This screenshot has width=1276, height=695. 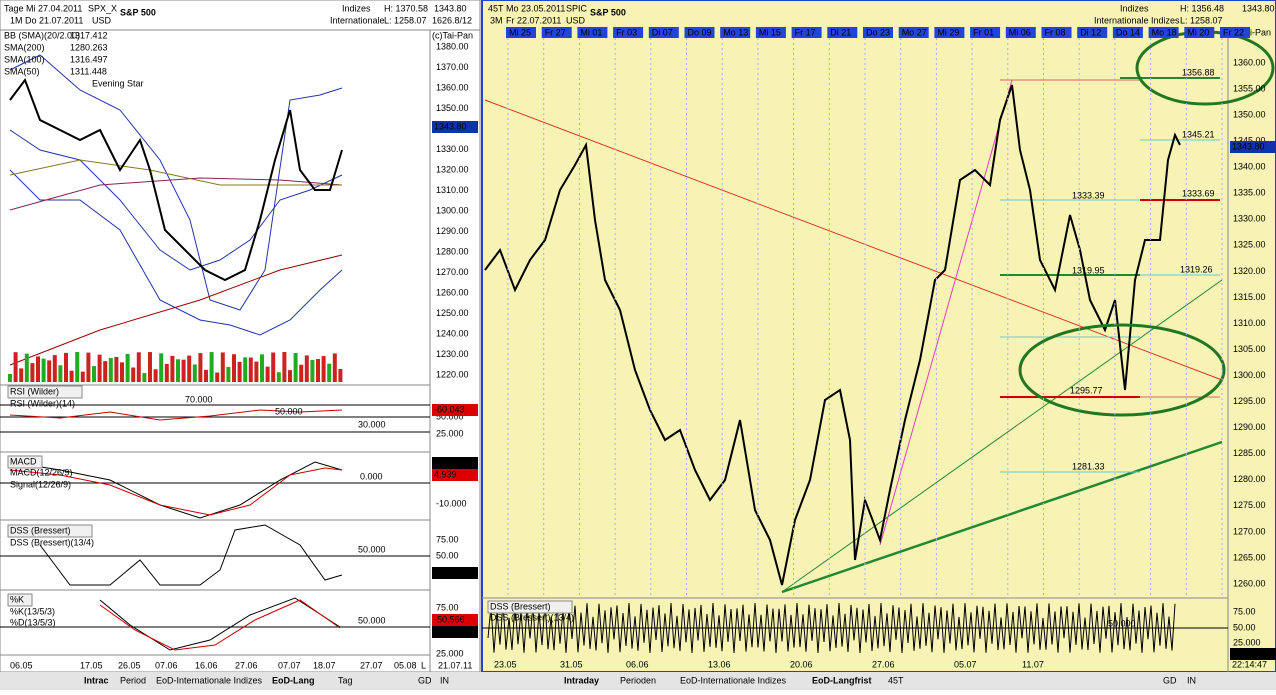 I want to click on legend-text: BB (SMA)(20/2.00), so click(x=42, y=35).